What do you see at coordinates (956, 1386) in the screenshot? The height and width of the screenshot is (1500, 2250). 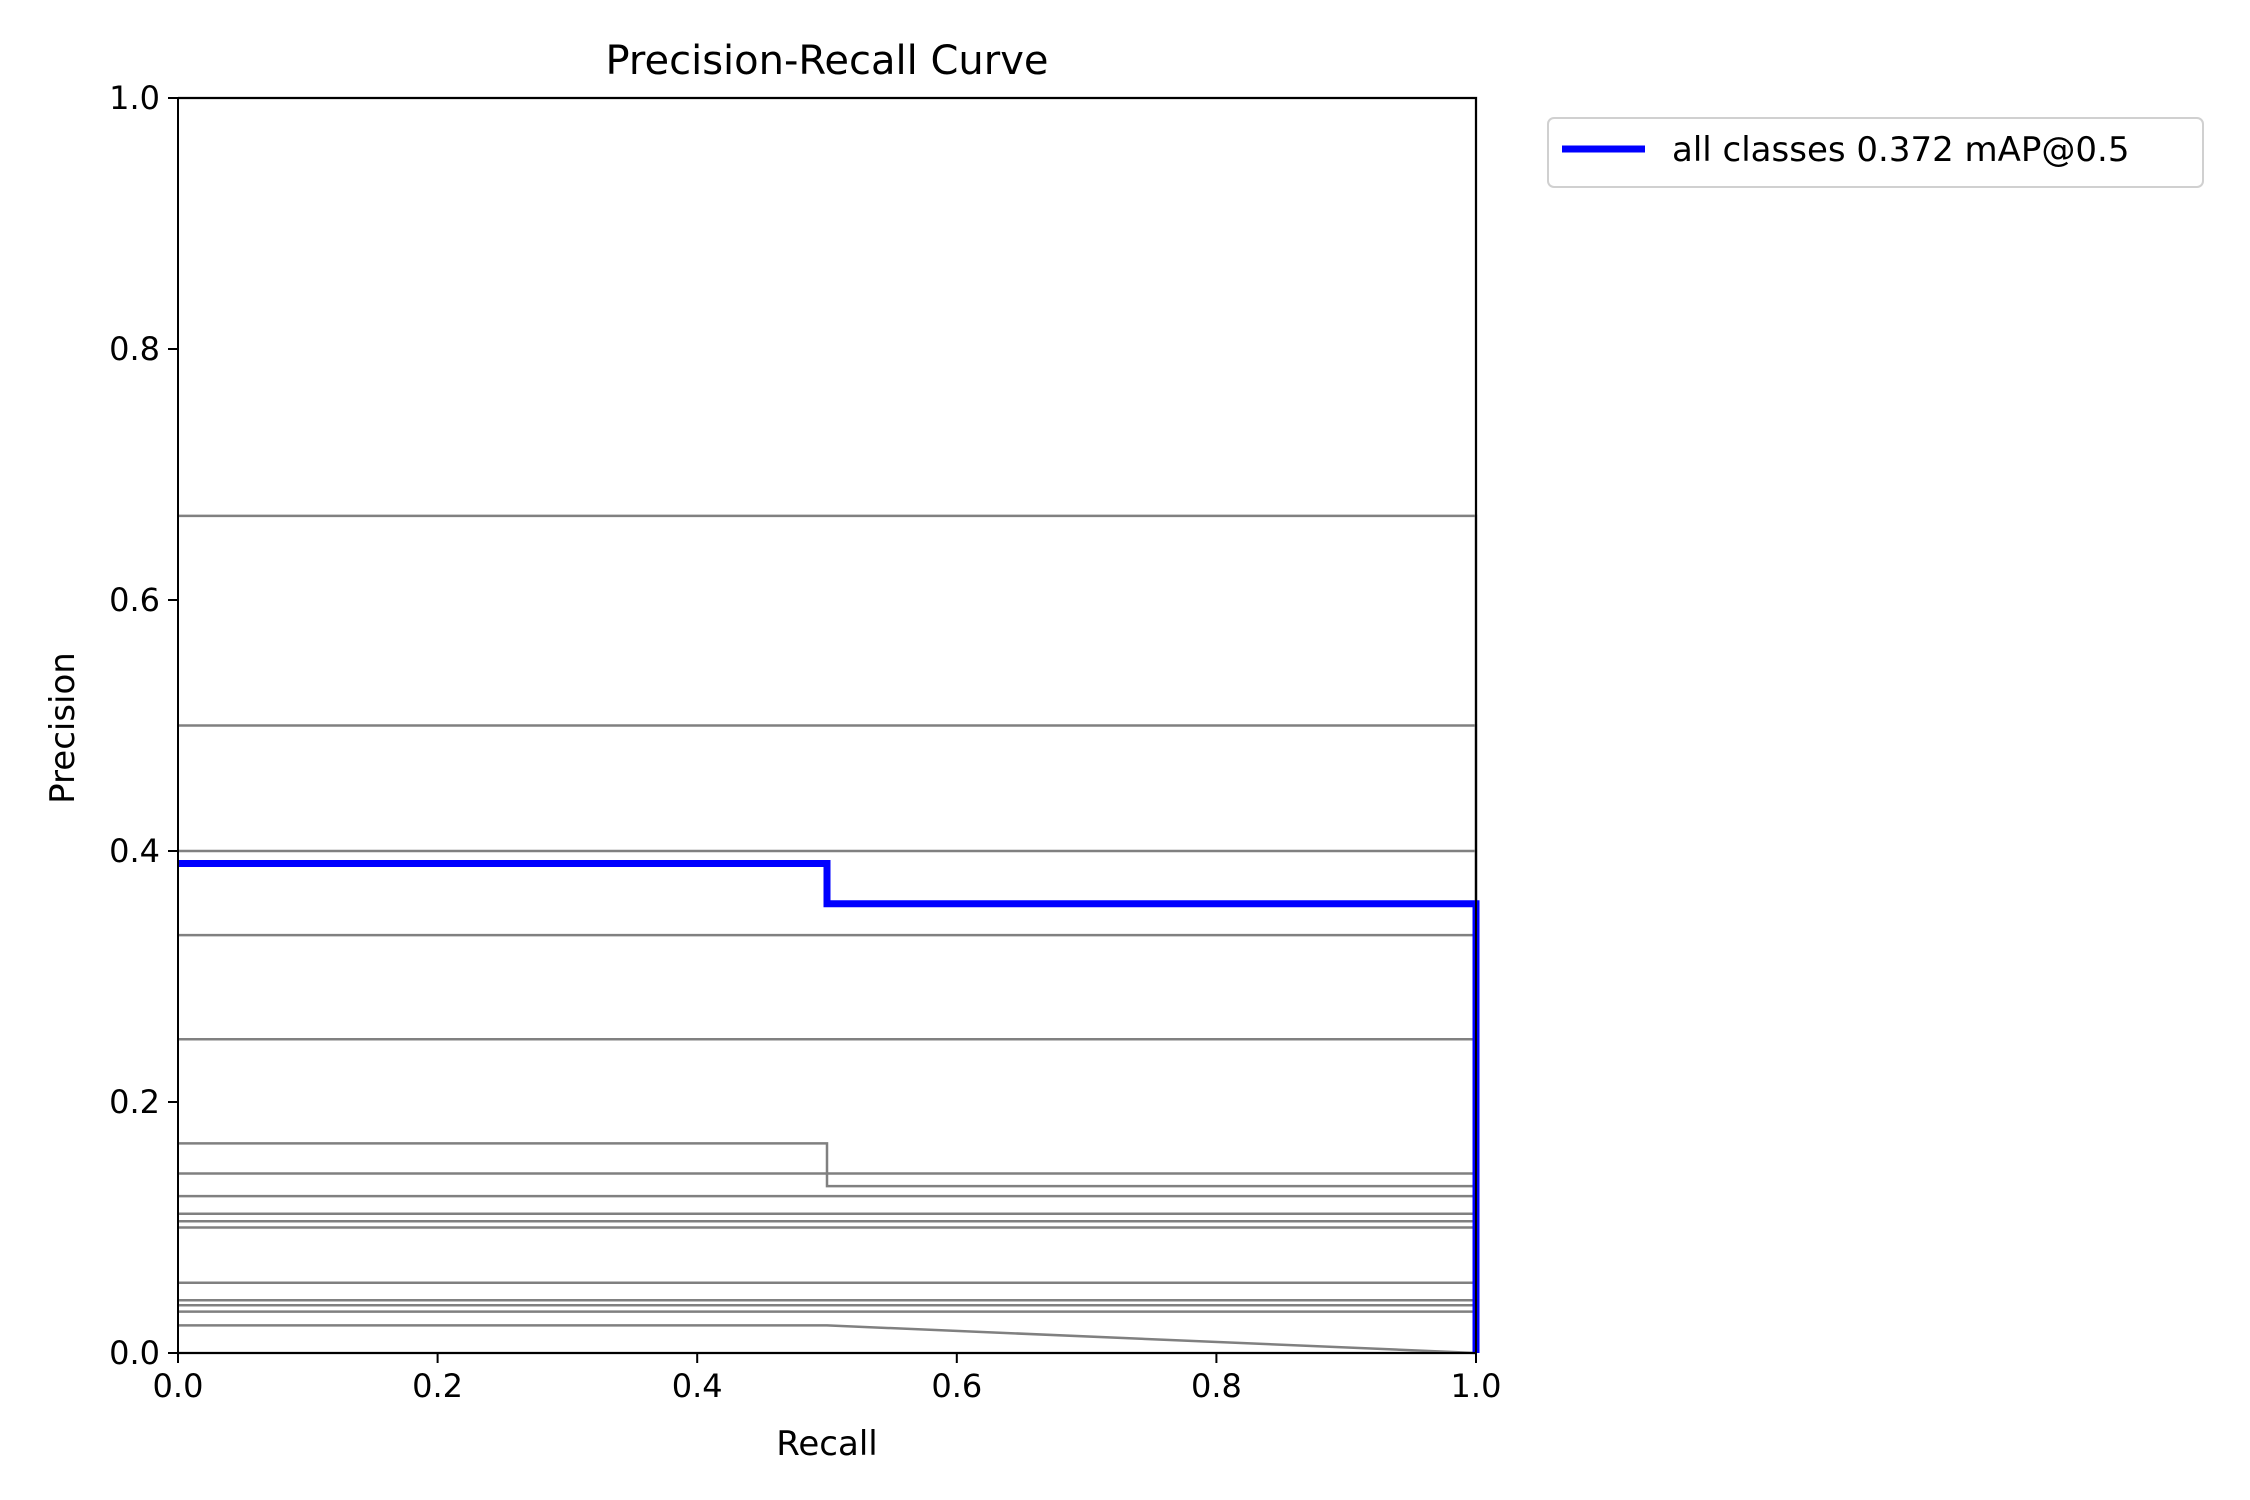 I see `x-tick-label-3: 0.6` at bounding box center [956, 1386].